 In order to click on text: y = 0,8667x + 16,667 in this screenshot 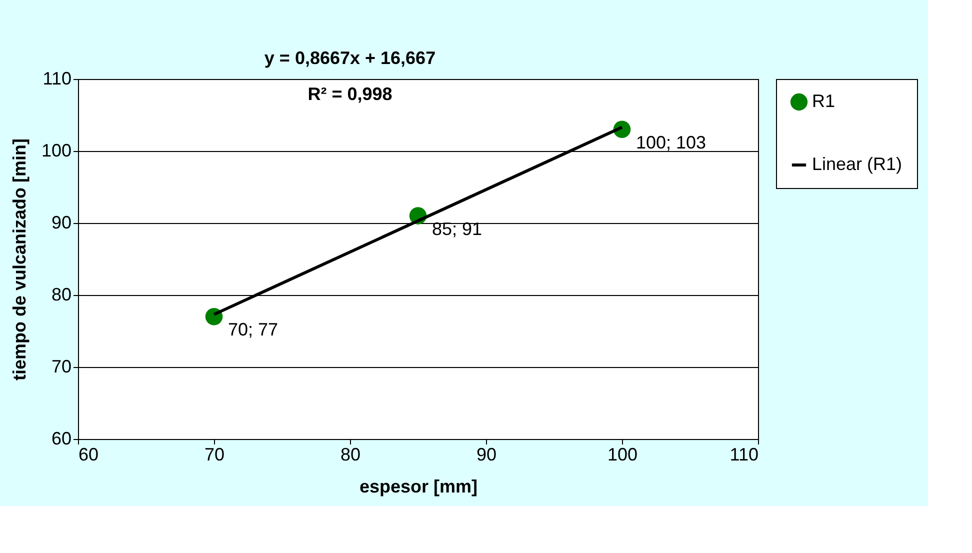, I will do `click(350, 58)`.